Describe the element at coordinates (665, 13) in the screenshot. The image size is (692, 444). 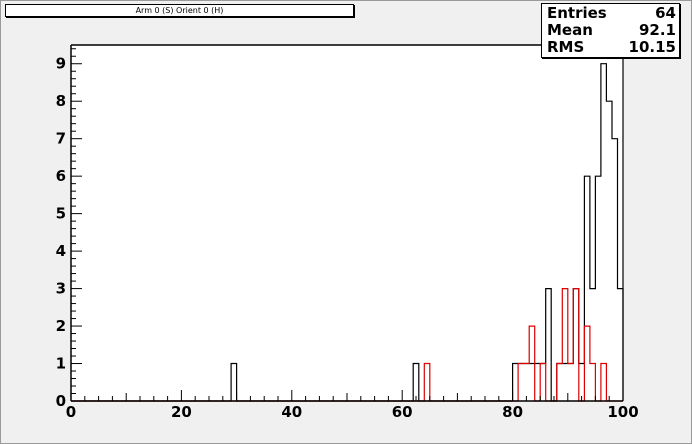
I see `stat-value-entries: 64` at that location.